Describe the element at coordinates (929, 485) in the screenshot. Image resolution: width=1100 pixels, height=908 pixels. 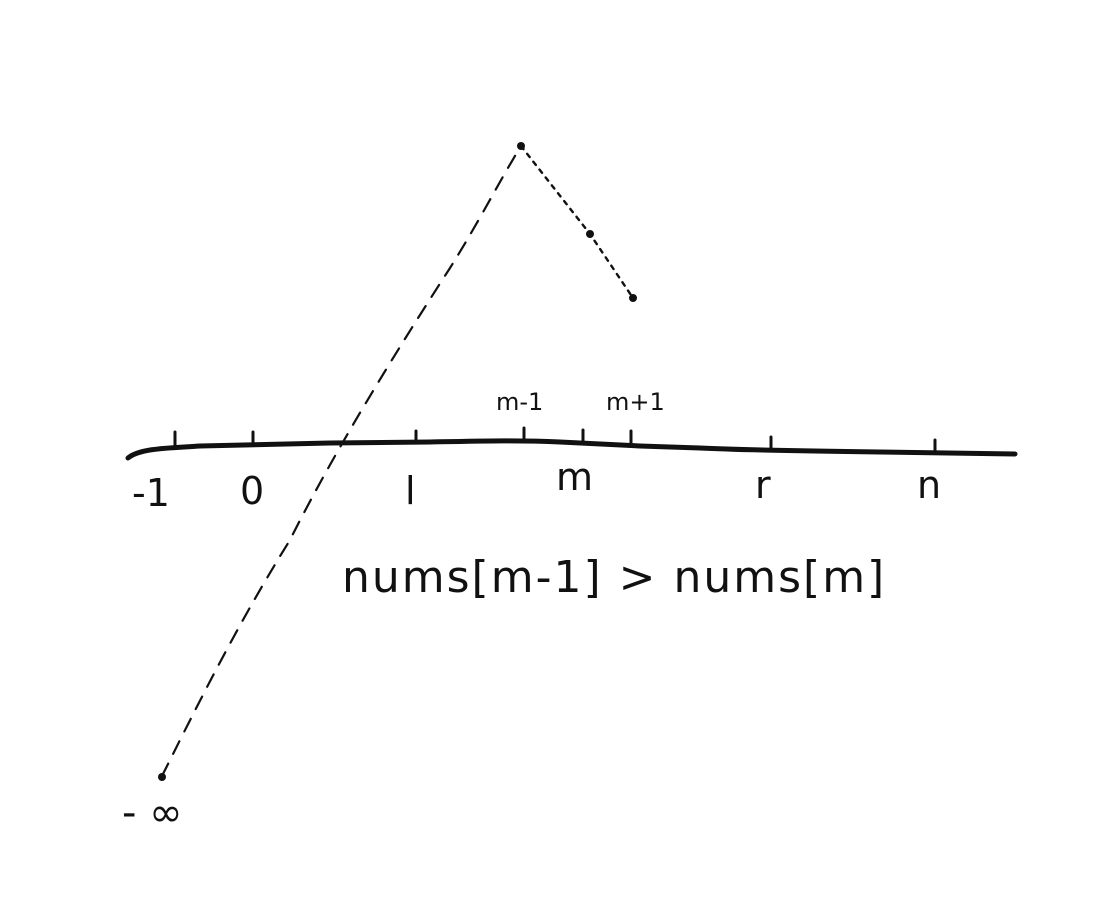
I see `label-n: n` at that location.